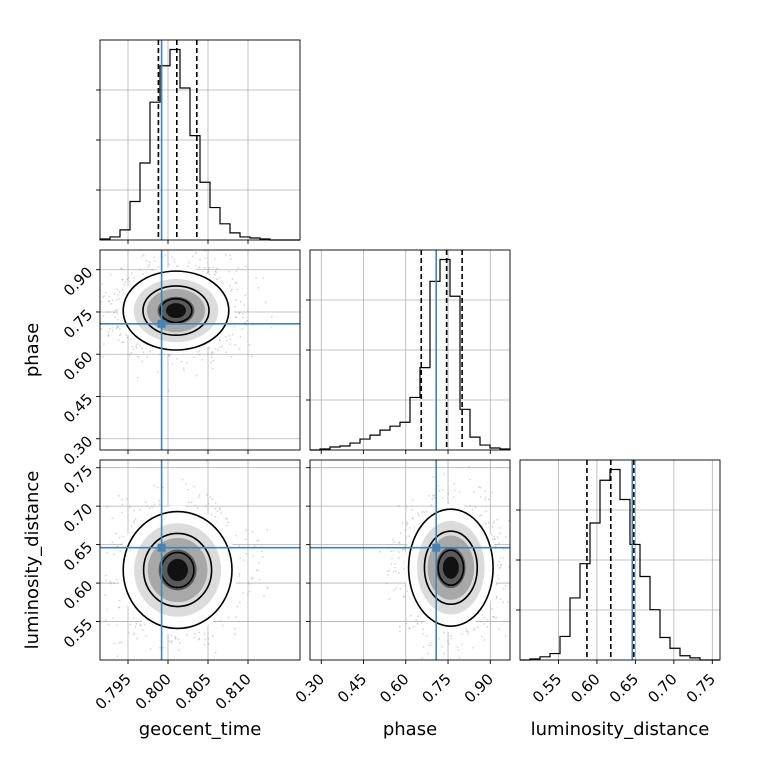 This screenshot has width=760, height=760. What do you see at coordinates (161, 547) in the screenshot?
I see `truth-marker` at bounding box center [161, 547].